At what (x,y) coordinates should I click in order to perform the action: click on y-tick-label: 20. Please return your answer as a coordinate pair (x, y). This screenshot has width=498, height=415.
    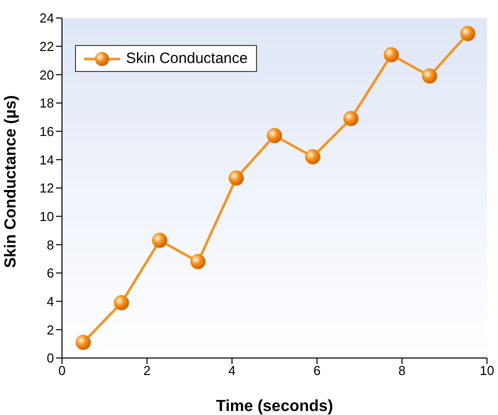
    Looking at the image, I should click on (47, 74).